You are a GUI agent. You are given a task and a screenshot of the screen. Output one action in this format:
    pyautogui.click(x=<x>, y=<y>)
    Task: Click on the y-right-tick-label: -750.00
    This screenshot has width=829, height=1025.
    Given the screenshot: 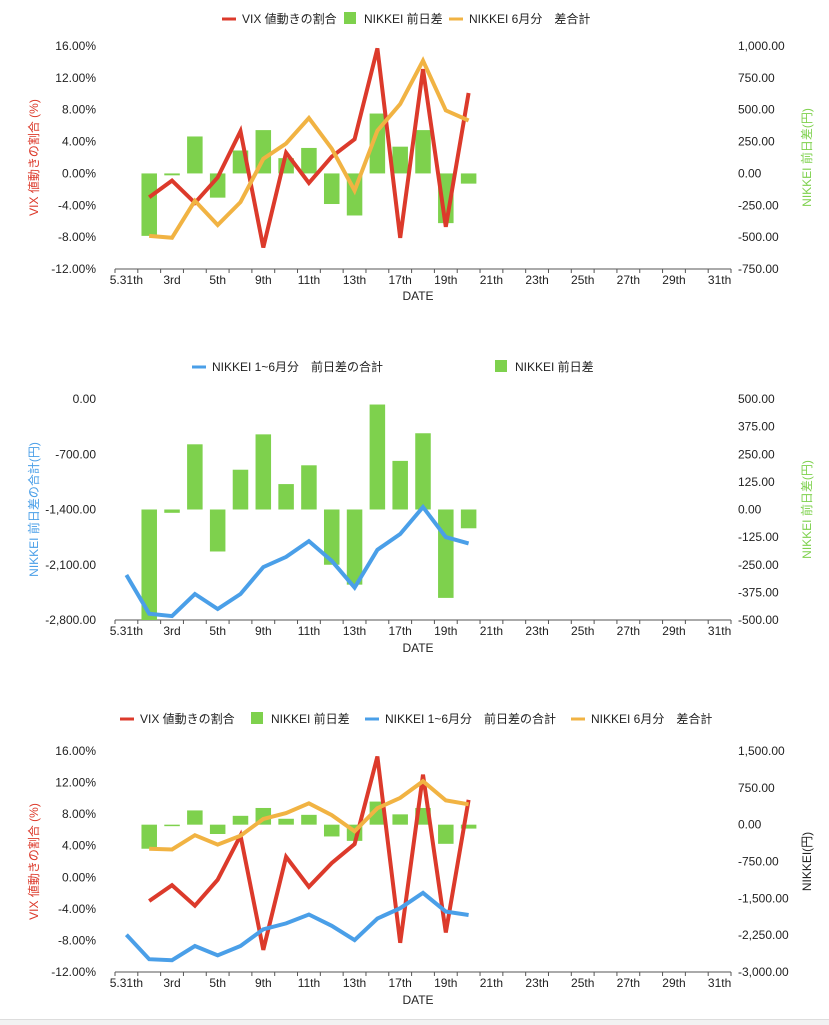 What is the action you would take?
    pyautogui.click(x=758, y=269)
    